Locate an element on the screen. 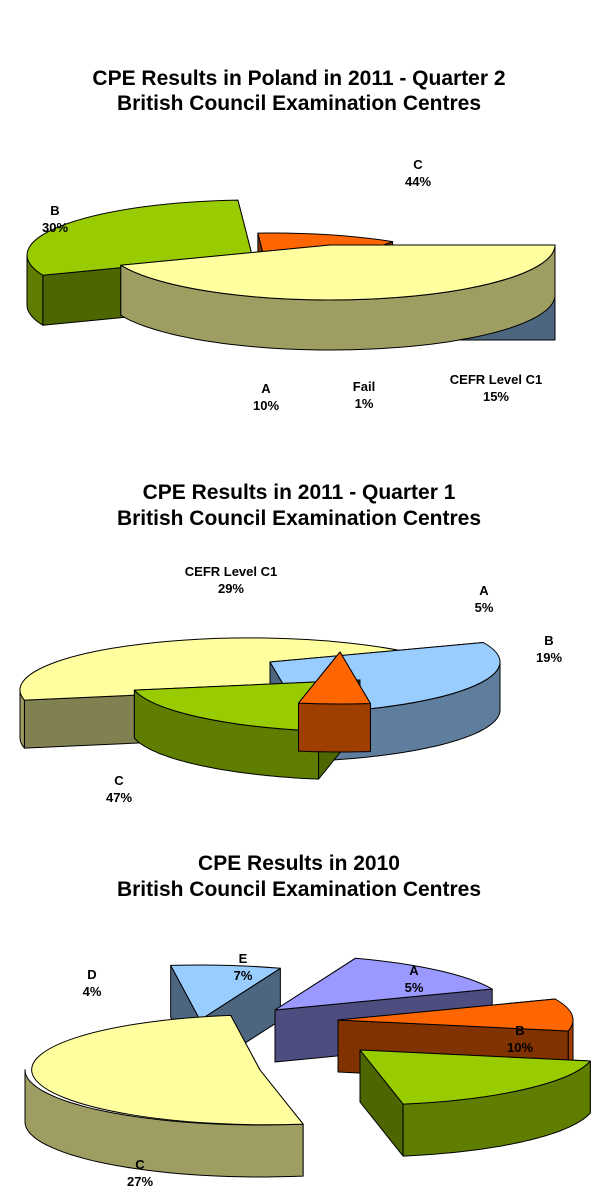  slice-percent: 29% is located at coordinates (231, 588).